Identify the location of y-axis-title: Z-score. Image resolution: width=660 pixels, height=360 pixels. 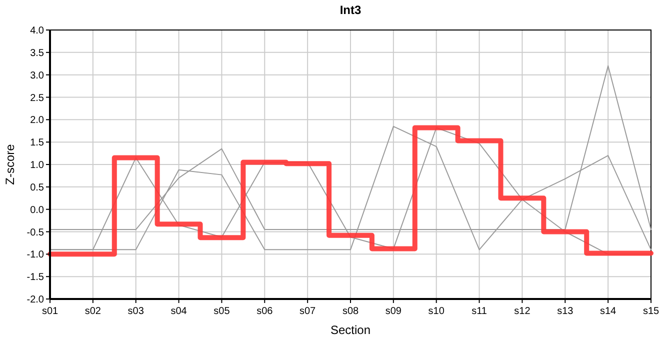
(10, 164).